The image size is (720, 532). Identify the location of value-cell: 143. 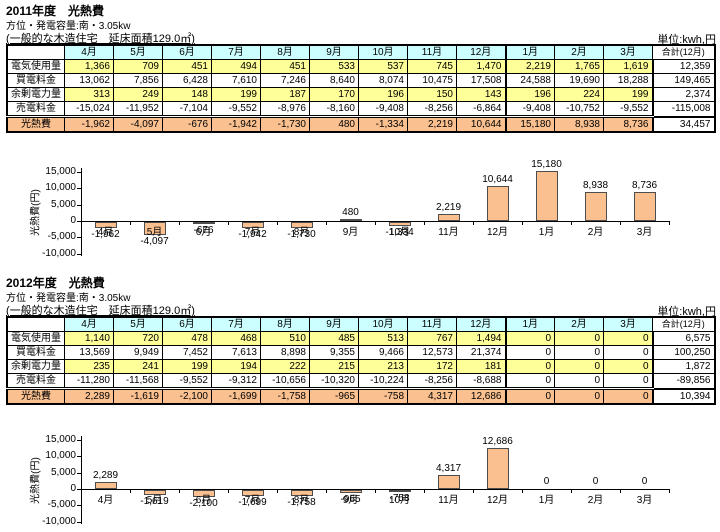
(481, 94).